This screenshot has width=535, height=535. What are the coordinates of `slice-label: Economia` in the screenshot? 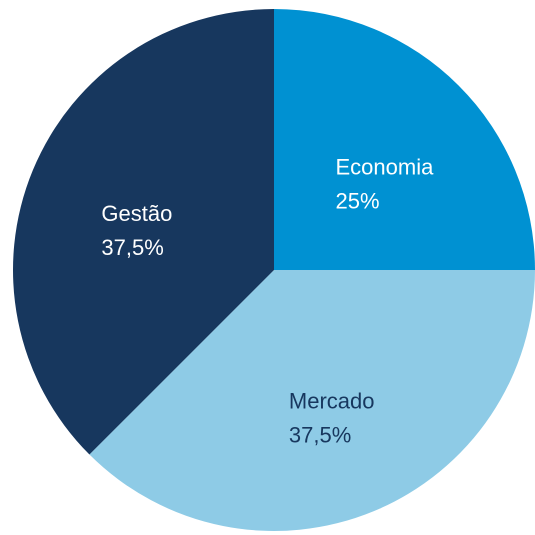 It's located at (385, 166).